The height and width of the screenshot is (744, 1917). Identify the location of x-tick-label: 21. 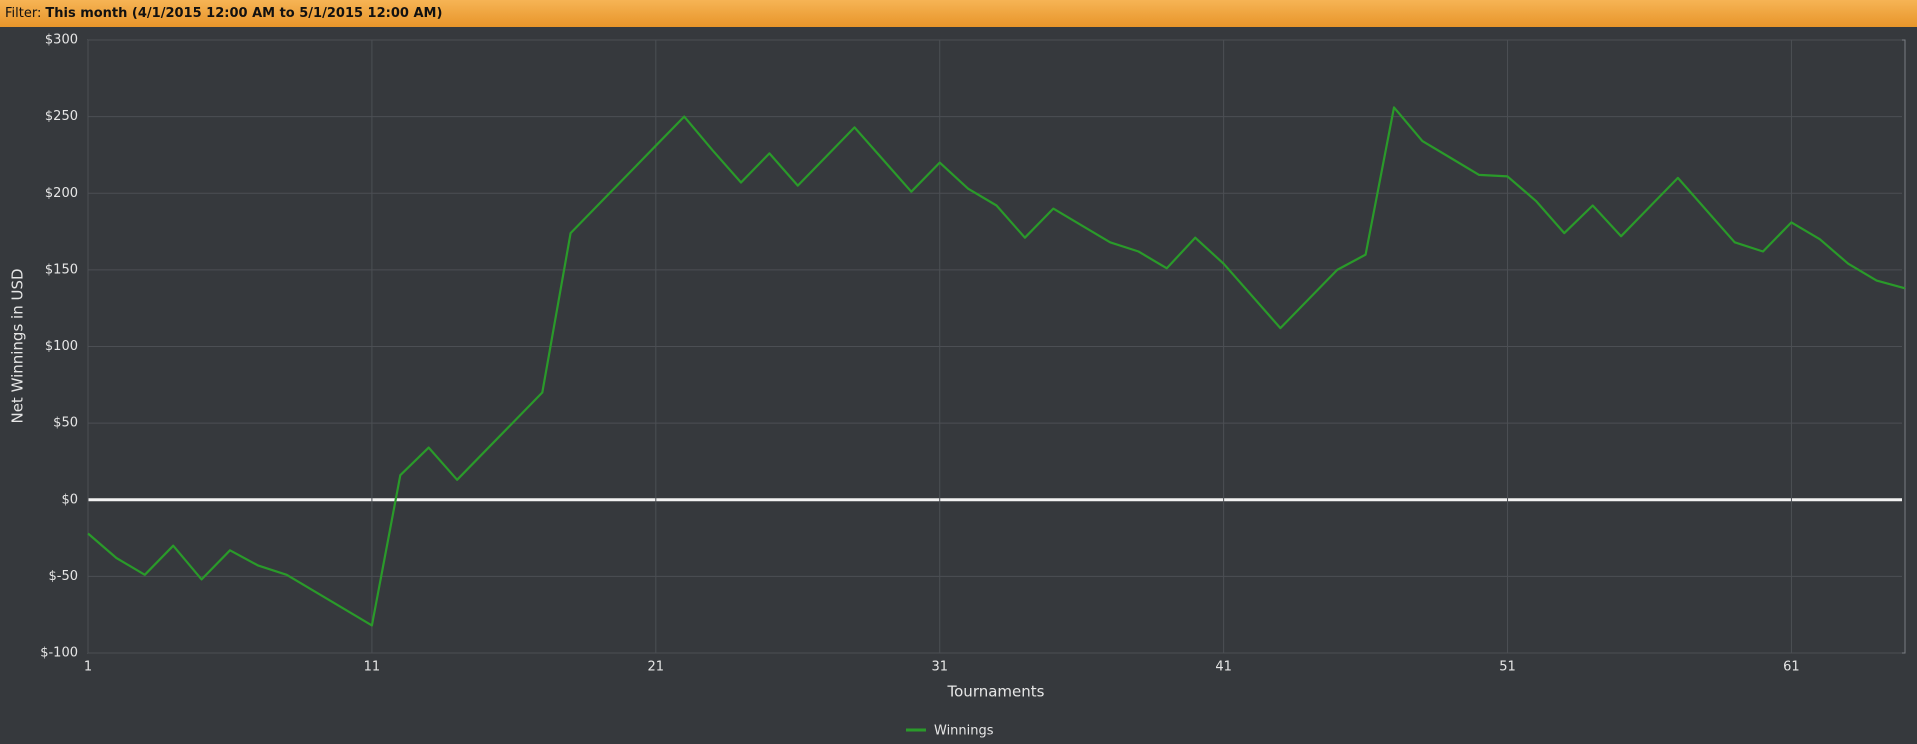
(656, 667).